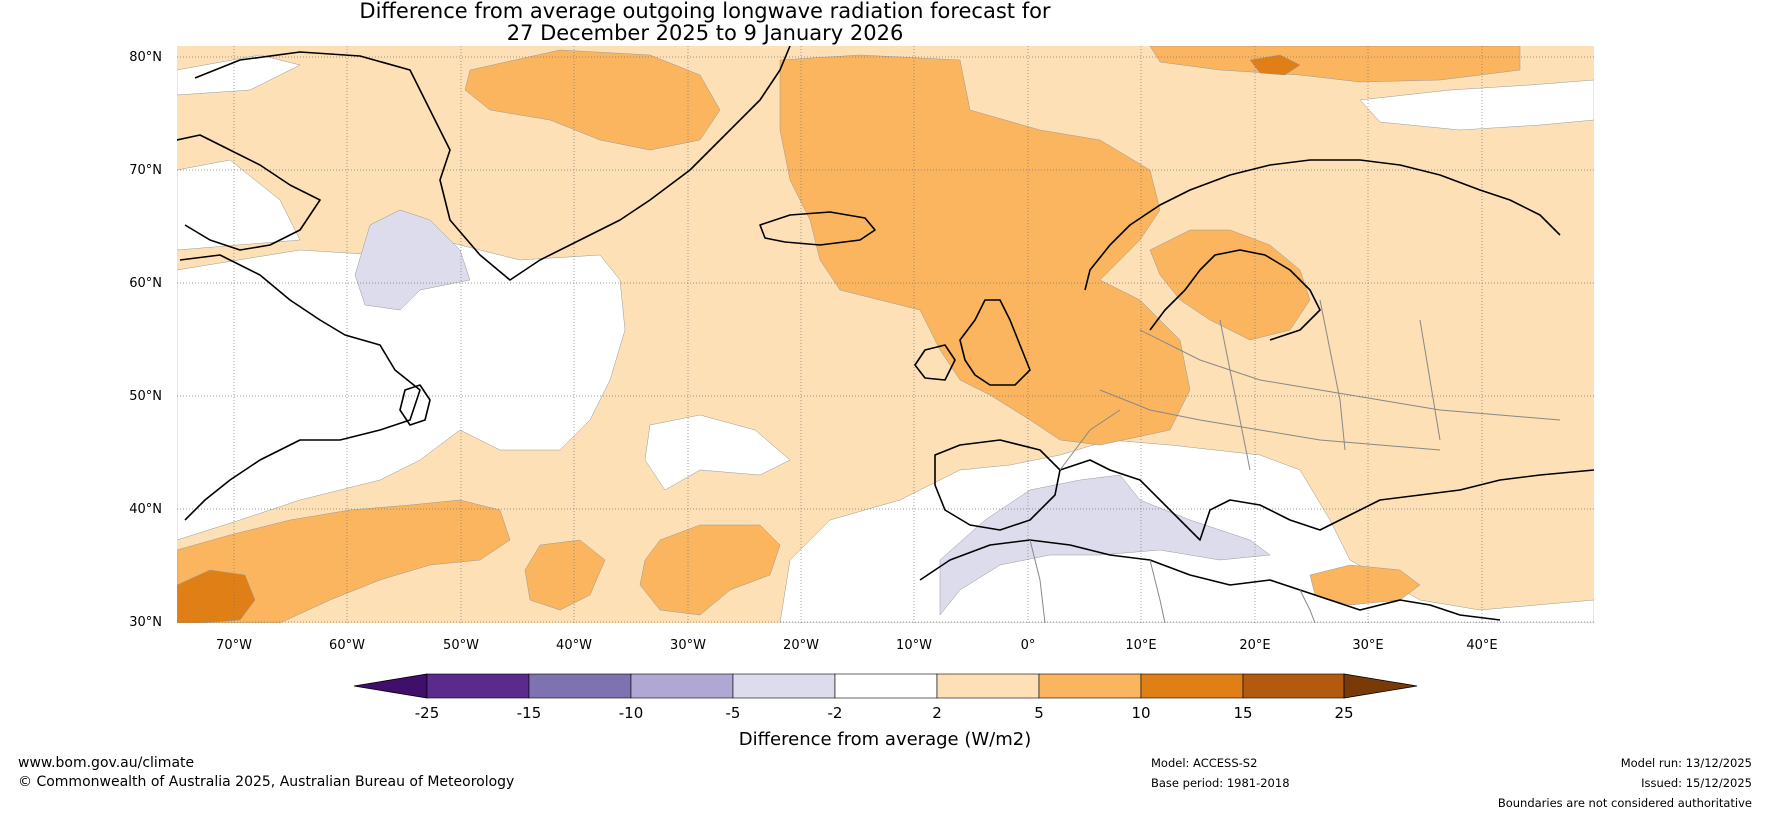  I want to click on coastline-norway, so click(1322, 225).